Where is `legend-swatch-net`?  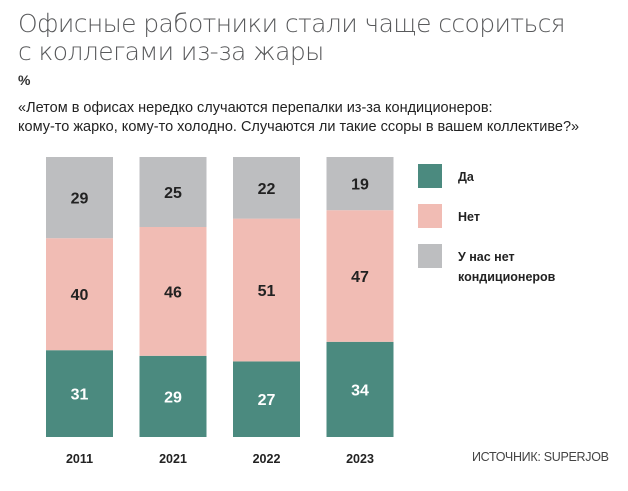
legend-swatch-net is located at coordinates (430, 216).